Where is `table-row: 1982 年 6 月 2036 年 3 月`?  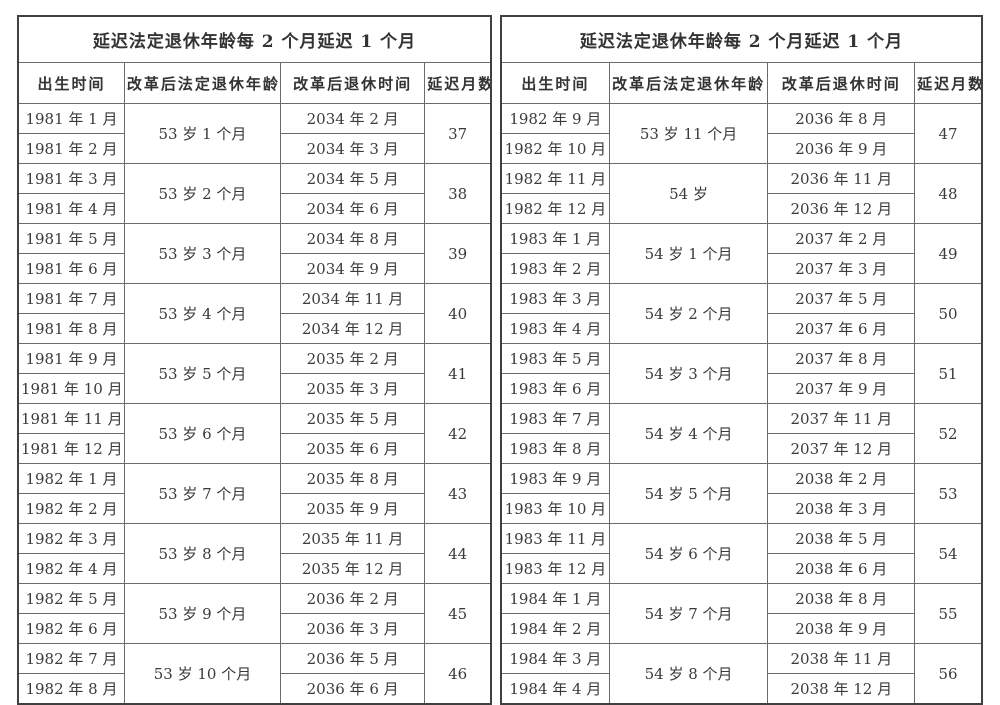 table-row: 1982 年 6 月 2036 年 3 月 is located at coordinates (254, 628).